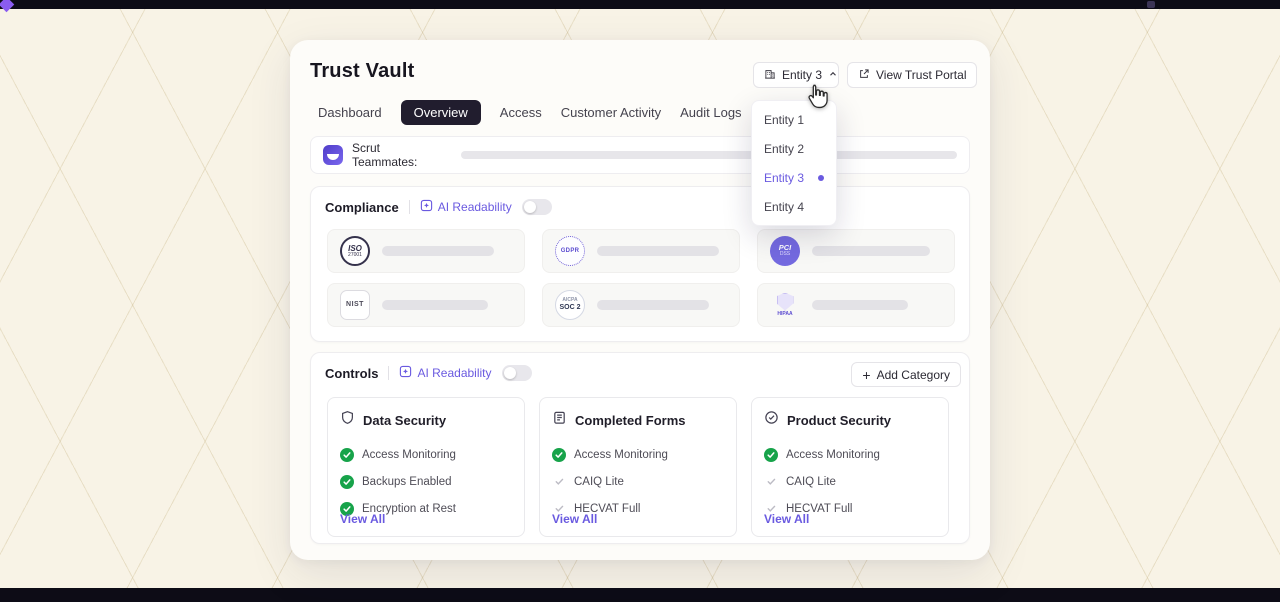  I want to click on page-title: Trust Vault, so click(362, 71).